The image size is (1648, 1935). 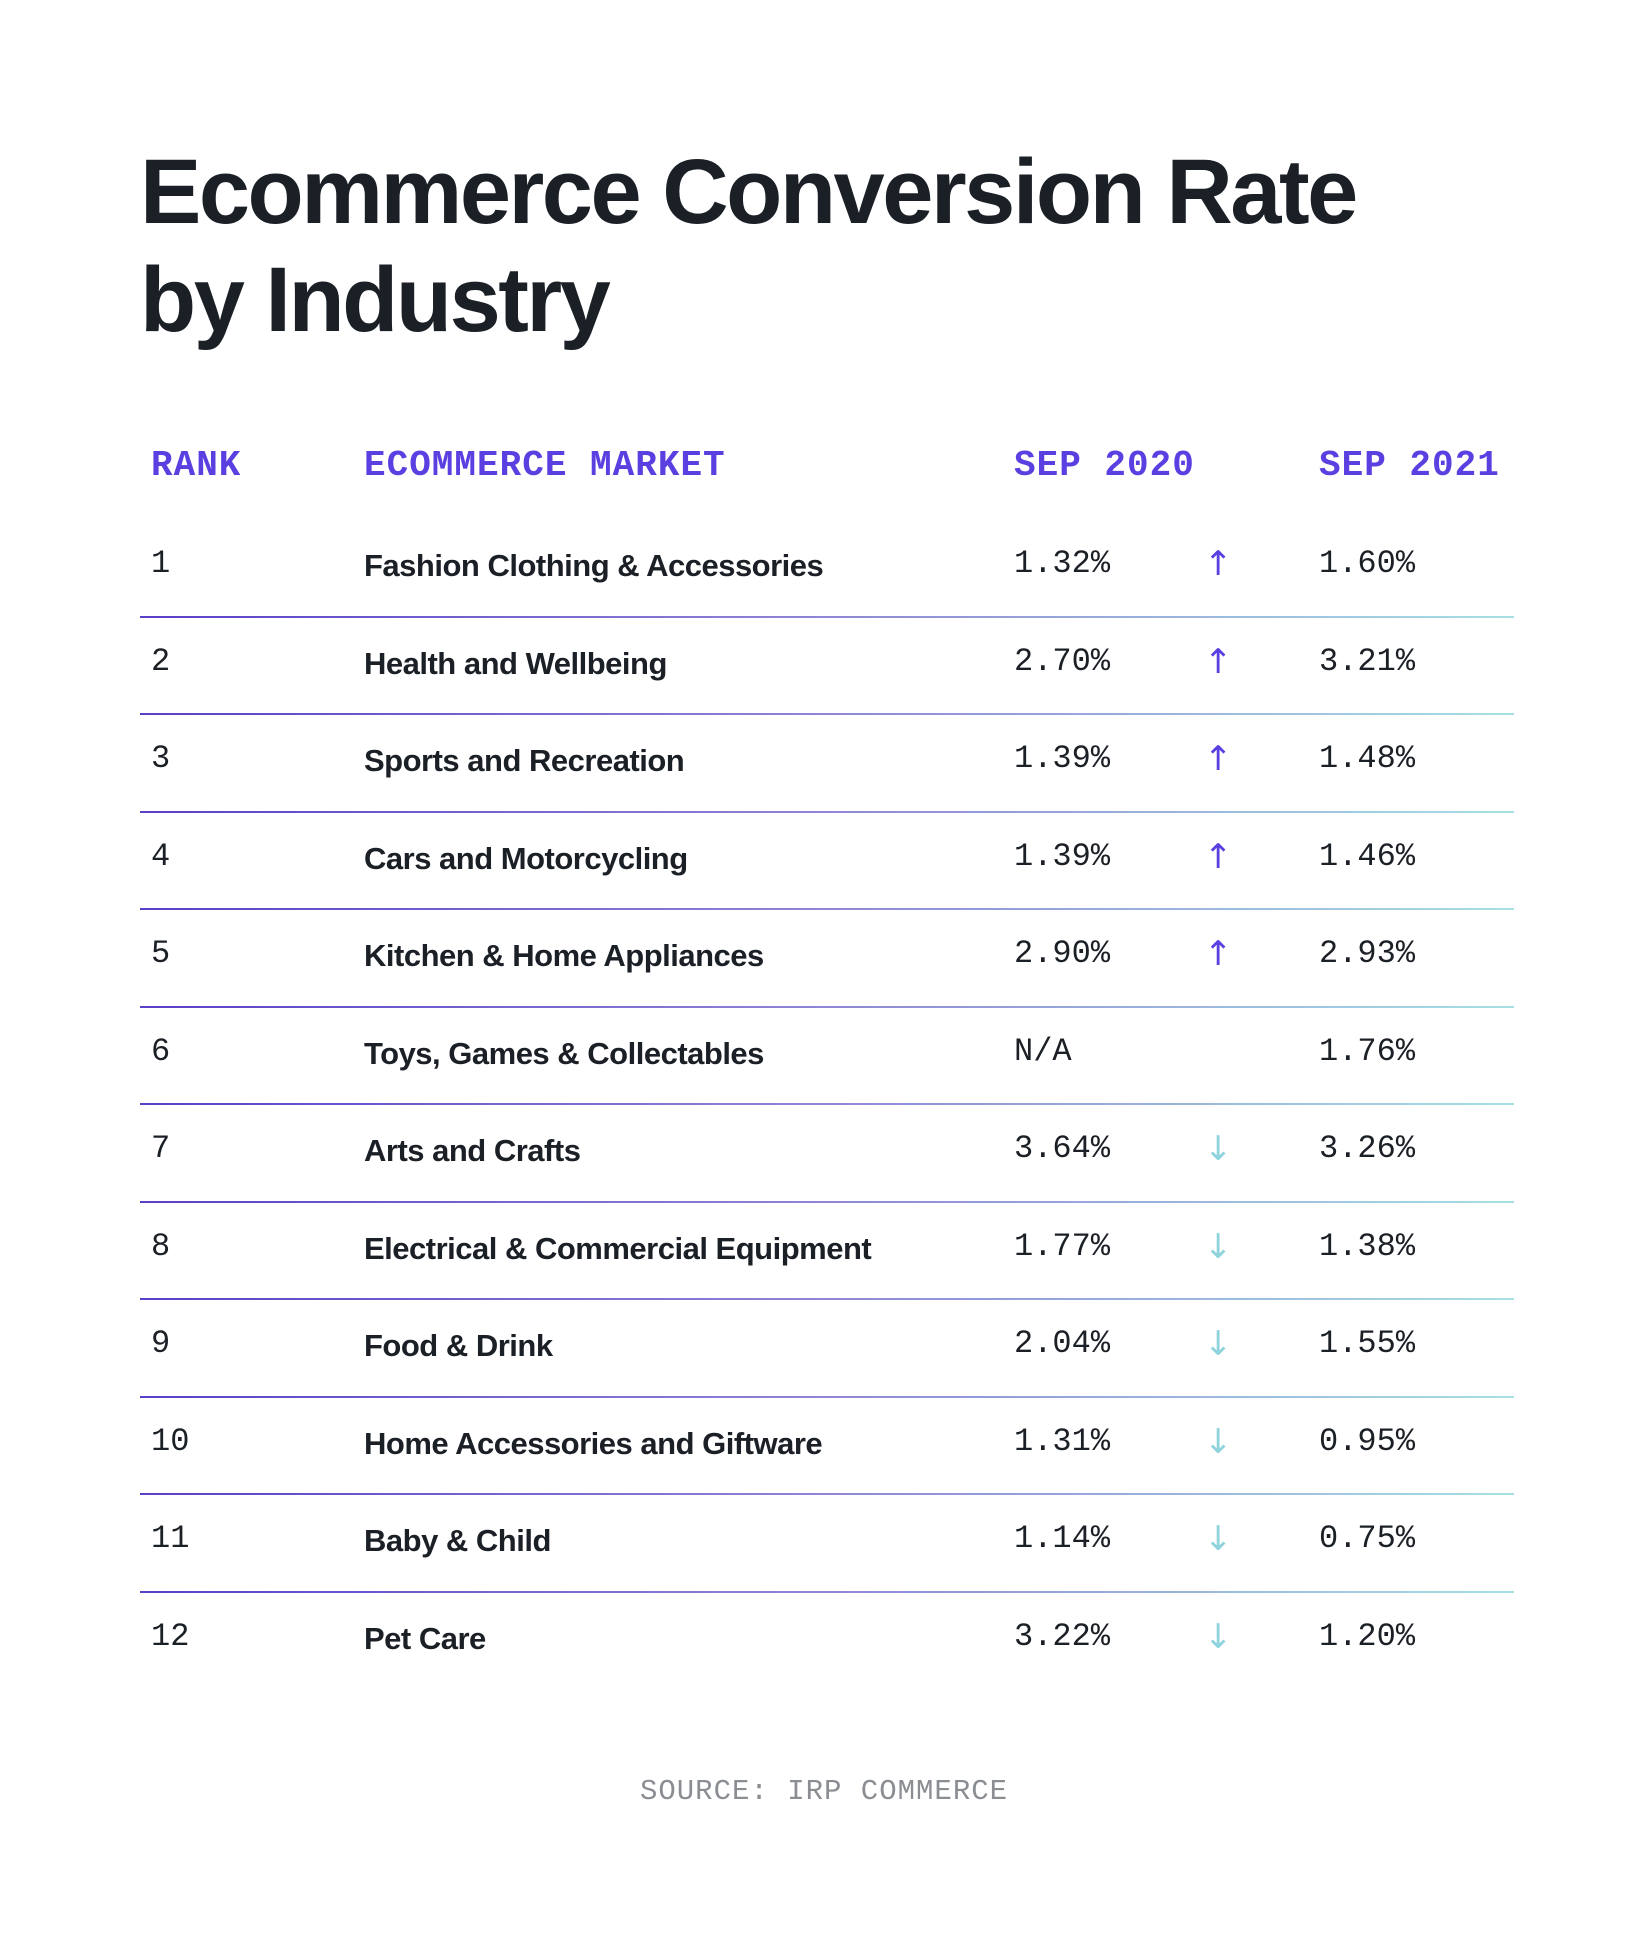 What do you see at coordinates (526, 858) in the screenshot?
I see `market-cell: Cars and Motorcycling` at bounding box center [526, 858].